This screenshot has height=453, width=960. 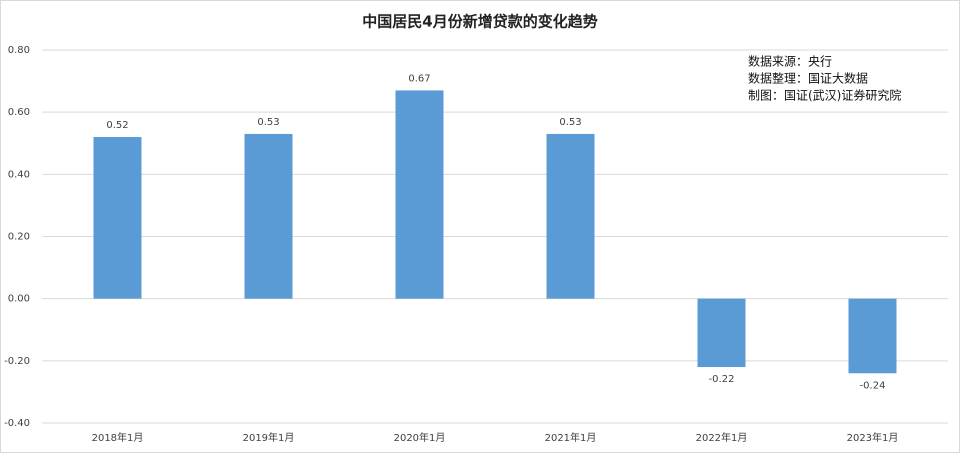 What do you see at coordinates (790, 61) in the screenshot?
I see `annotation: 数据来源：央行` at bounding box center [790, 61].